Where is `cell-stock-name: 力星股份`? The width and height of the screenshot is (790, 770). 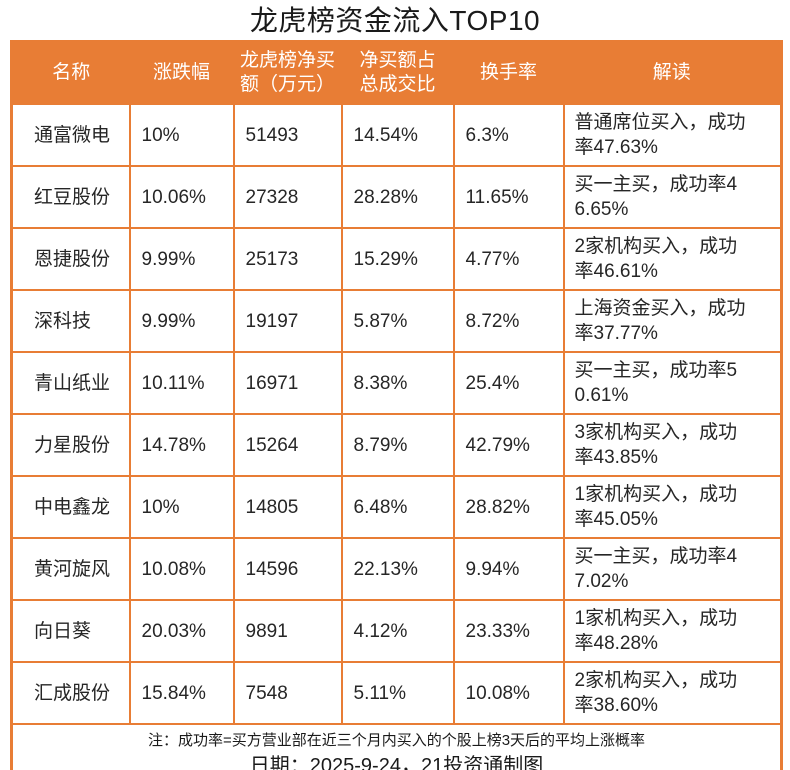
cell-stock-name: 力星股份 is located at coordinates (70, 445).